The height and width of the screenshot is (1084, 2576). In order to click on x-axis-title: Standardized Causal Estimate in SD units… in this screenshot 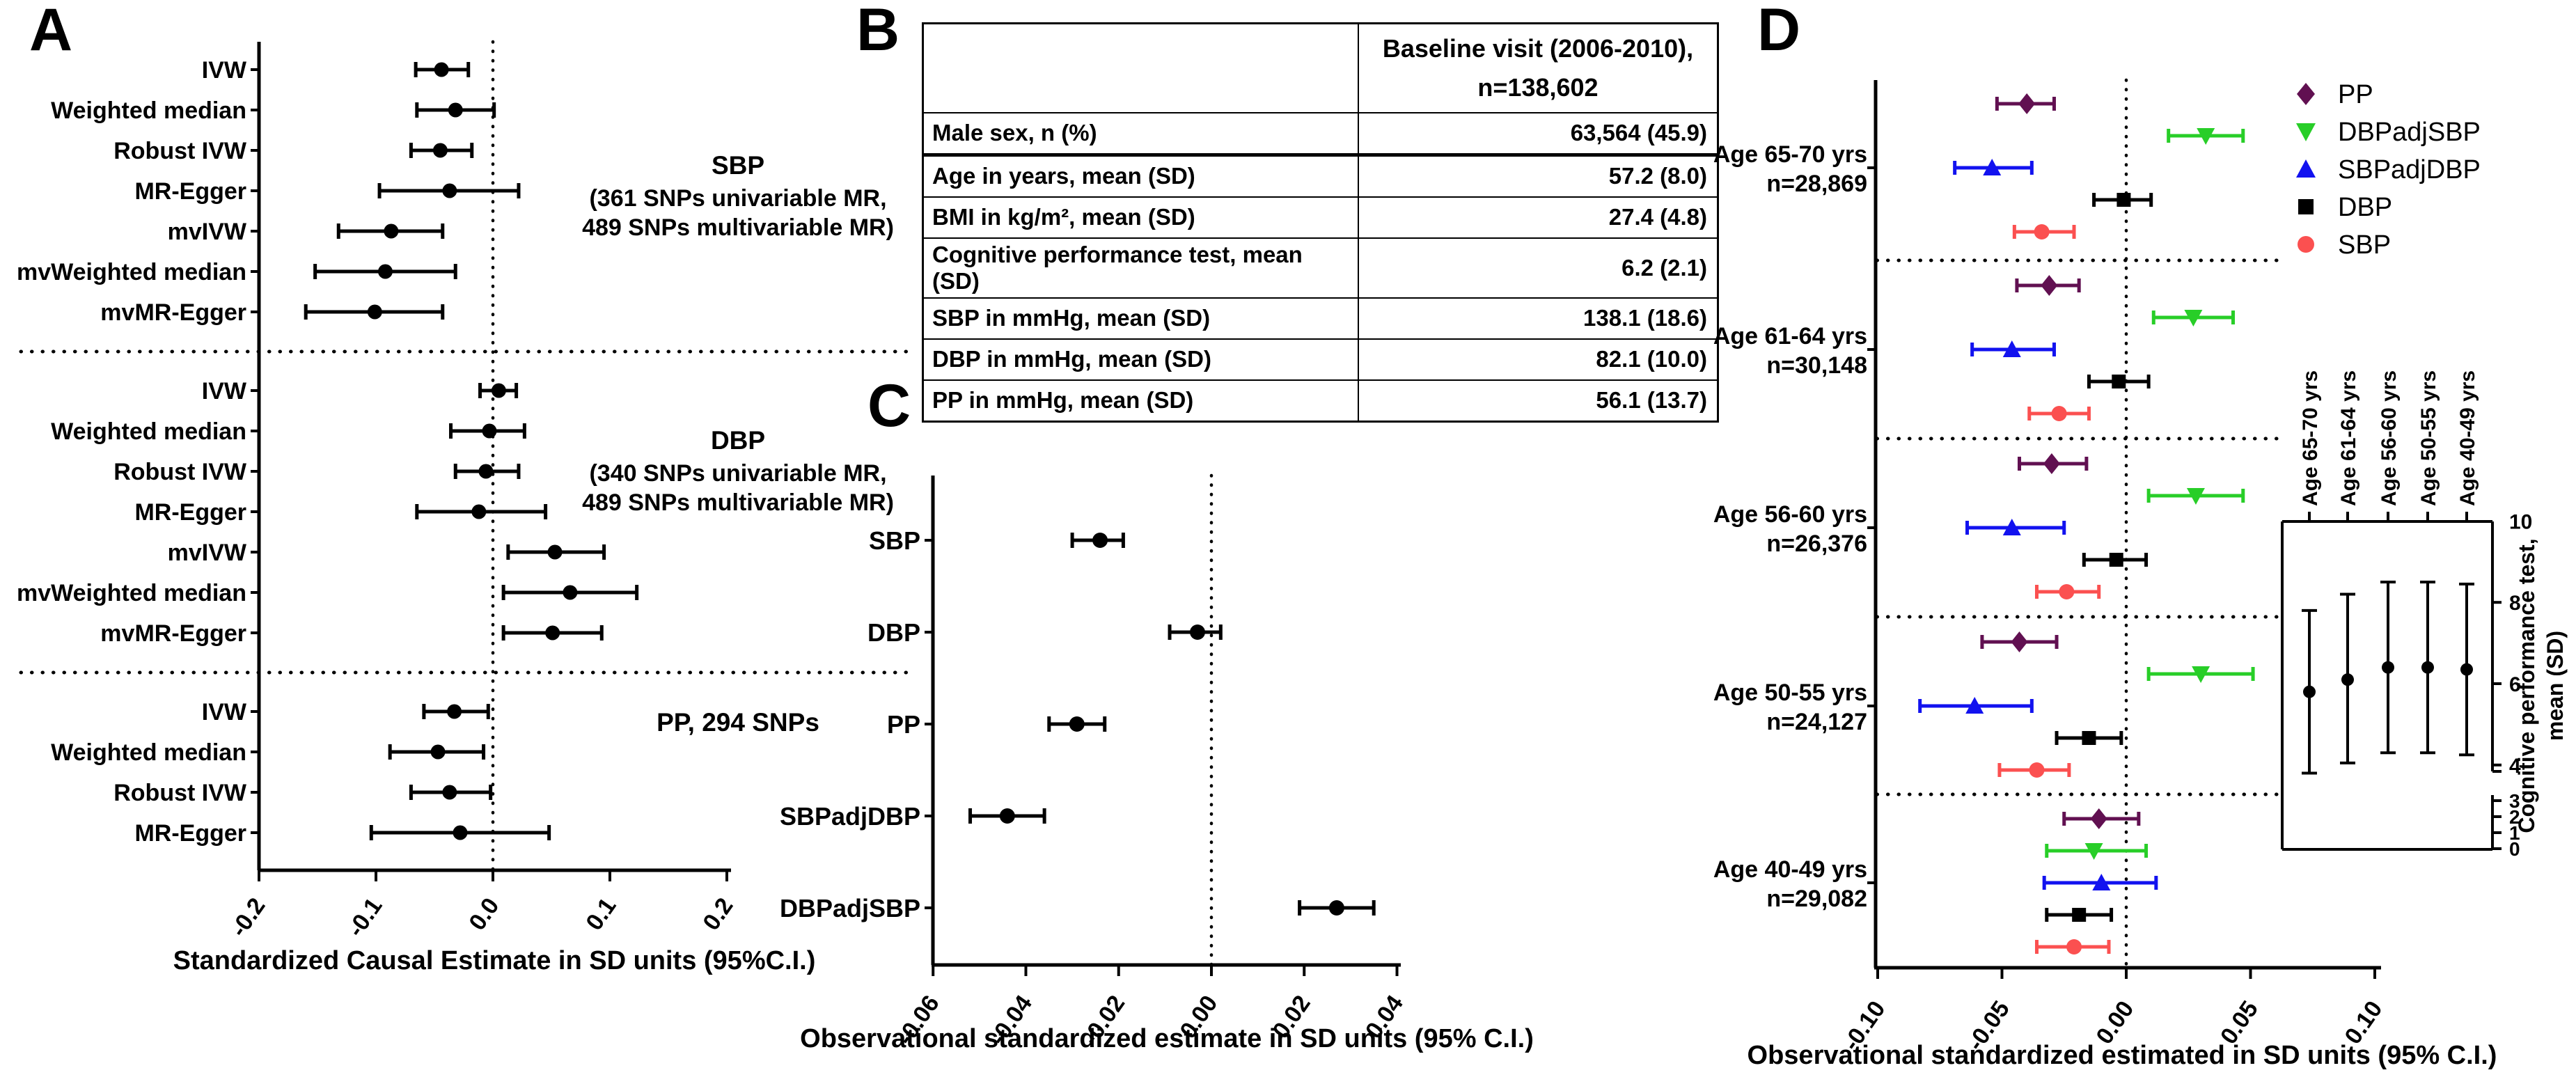, I will do `click(494, 960)`.